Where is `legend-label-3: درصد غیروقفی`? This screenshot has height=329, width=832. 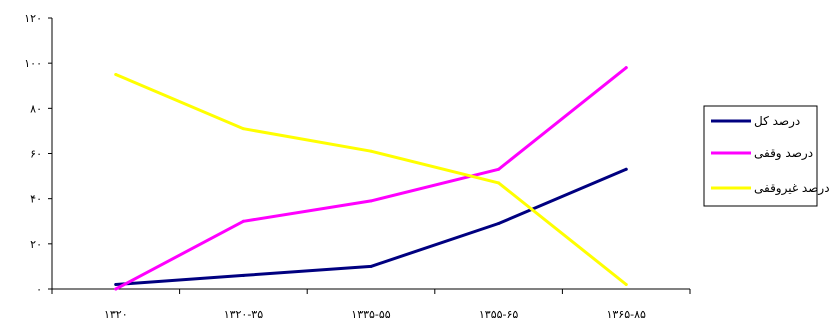
legend-label-3: درصد غیروقفی is located at coordinates (792, 188).